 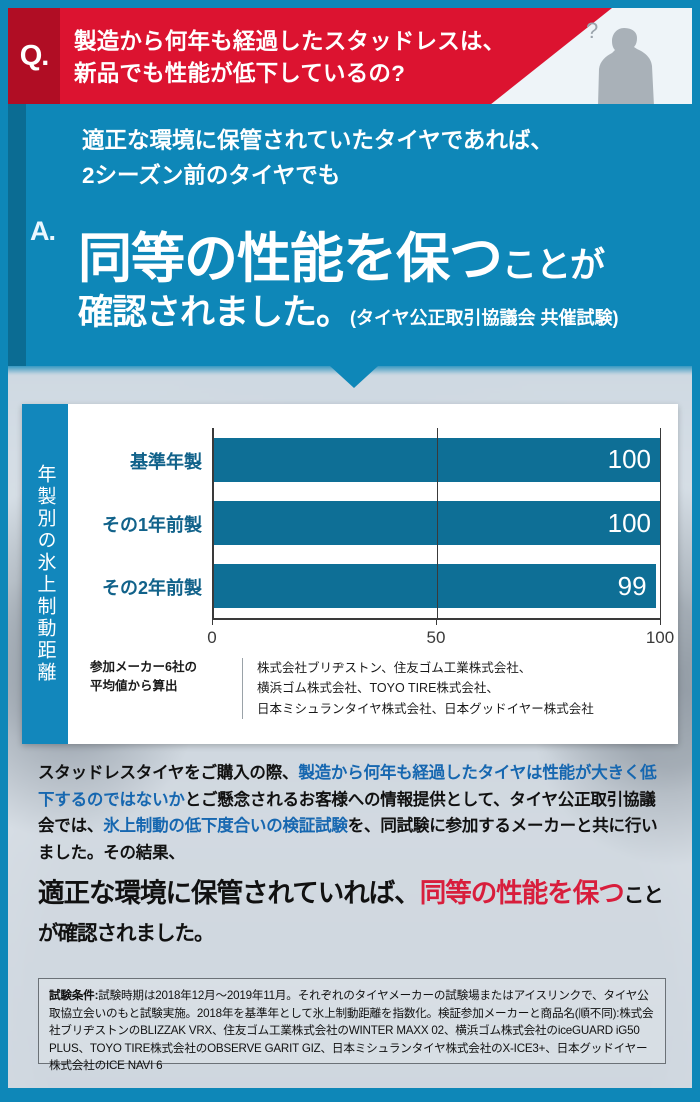 What do you see at coordinates (212, 637) in the screenshot?
I see `chart-x-tick-label: 0` at bounding box center [212, 637].